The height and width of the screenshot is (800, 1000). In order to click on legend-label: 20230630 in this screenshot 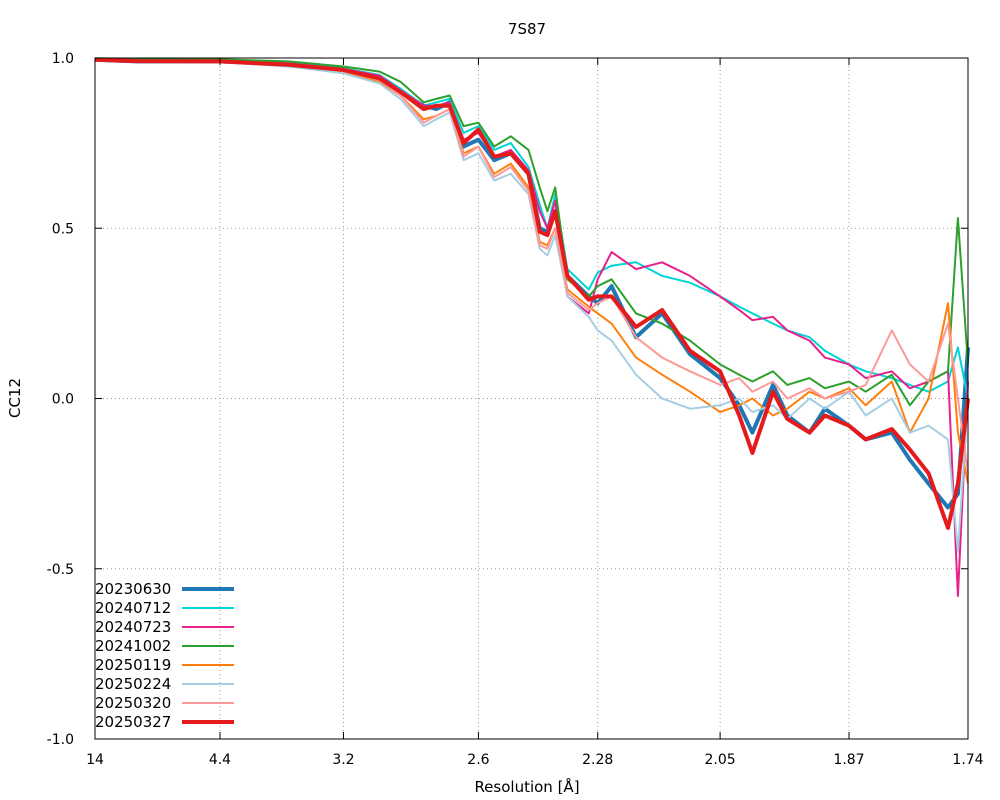, I will do `click(133, 589)`.